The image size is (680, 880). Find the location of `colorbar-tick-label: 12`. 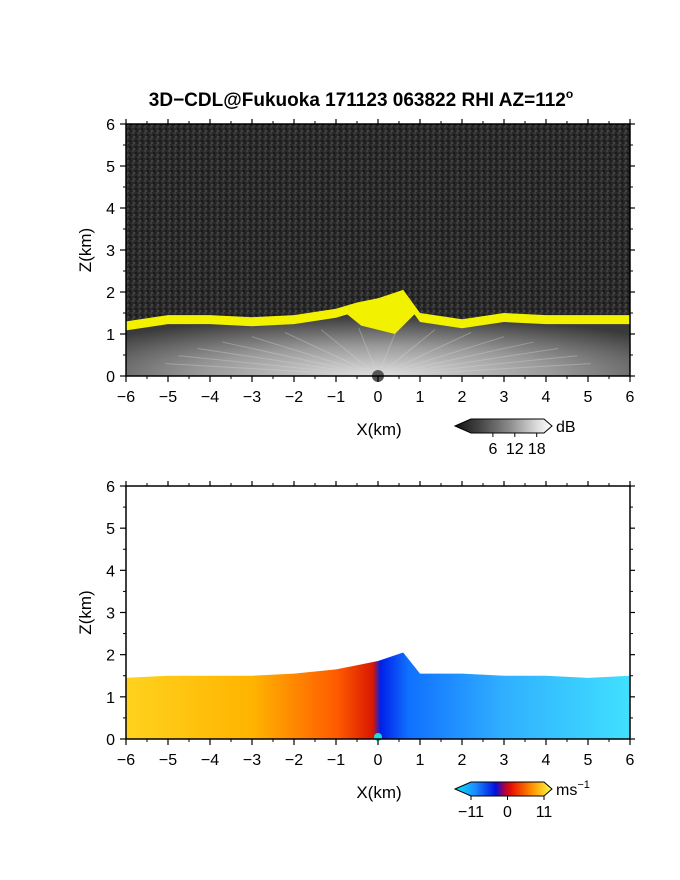

colorbar-tick-label: 12 is located at coordinates (515, 449).